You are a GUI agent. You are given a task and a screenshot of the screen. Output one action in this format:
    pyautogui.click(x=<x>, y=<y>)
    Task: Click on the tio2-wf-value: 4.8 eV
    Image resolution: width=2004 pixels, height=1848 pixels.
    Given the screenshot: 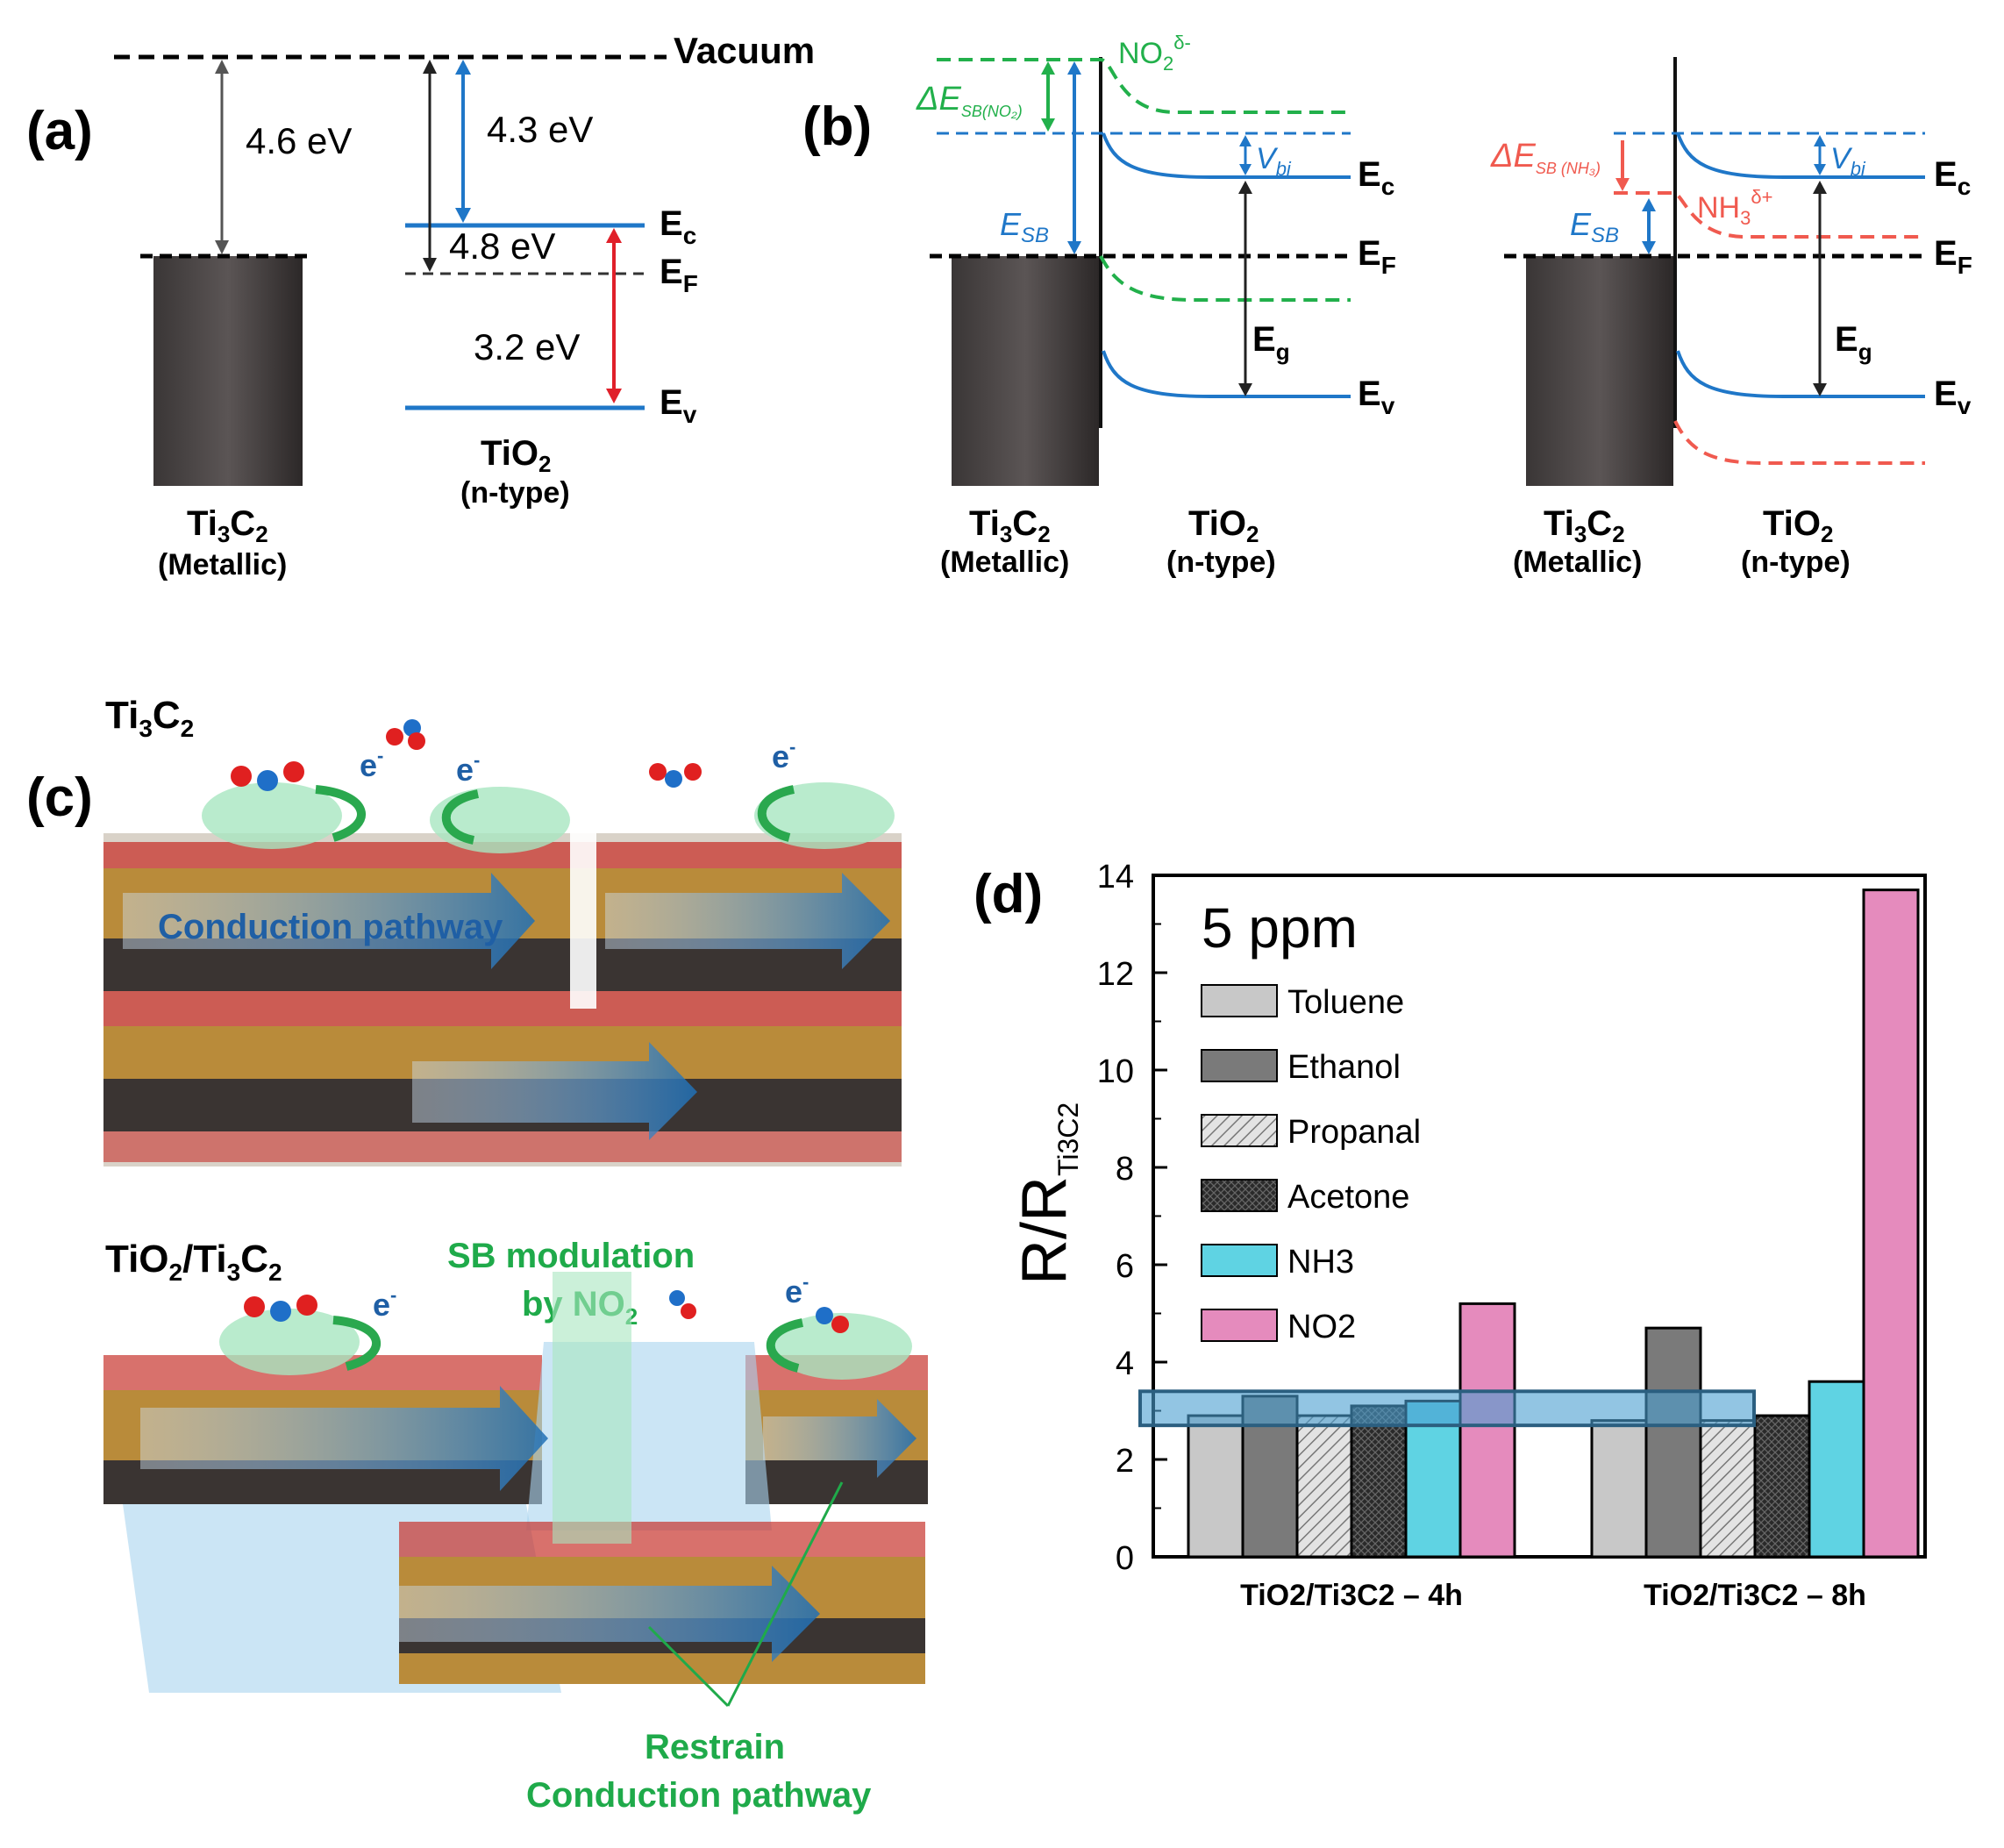 What is the action you would take?
    pyautogui.click(x=502, y=246)
    